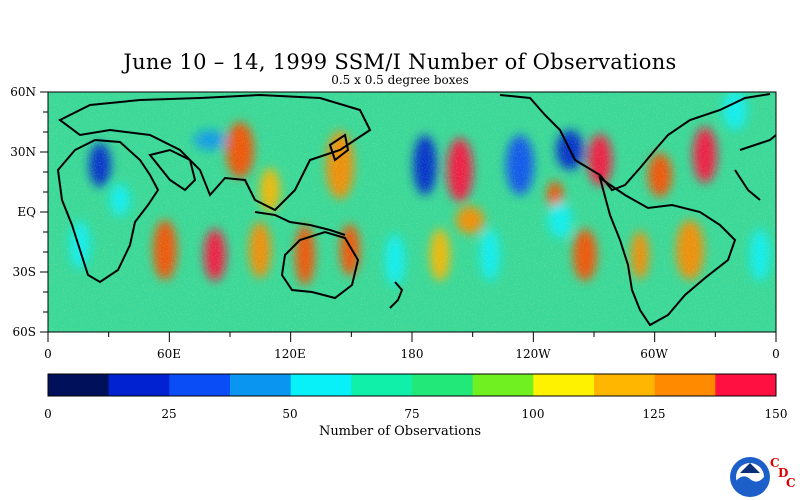 The image size is (800, 500). I want to click on lat-label-60n: 60N, so click(23, 92).